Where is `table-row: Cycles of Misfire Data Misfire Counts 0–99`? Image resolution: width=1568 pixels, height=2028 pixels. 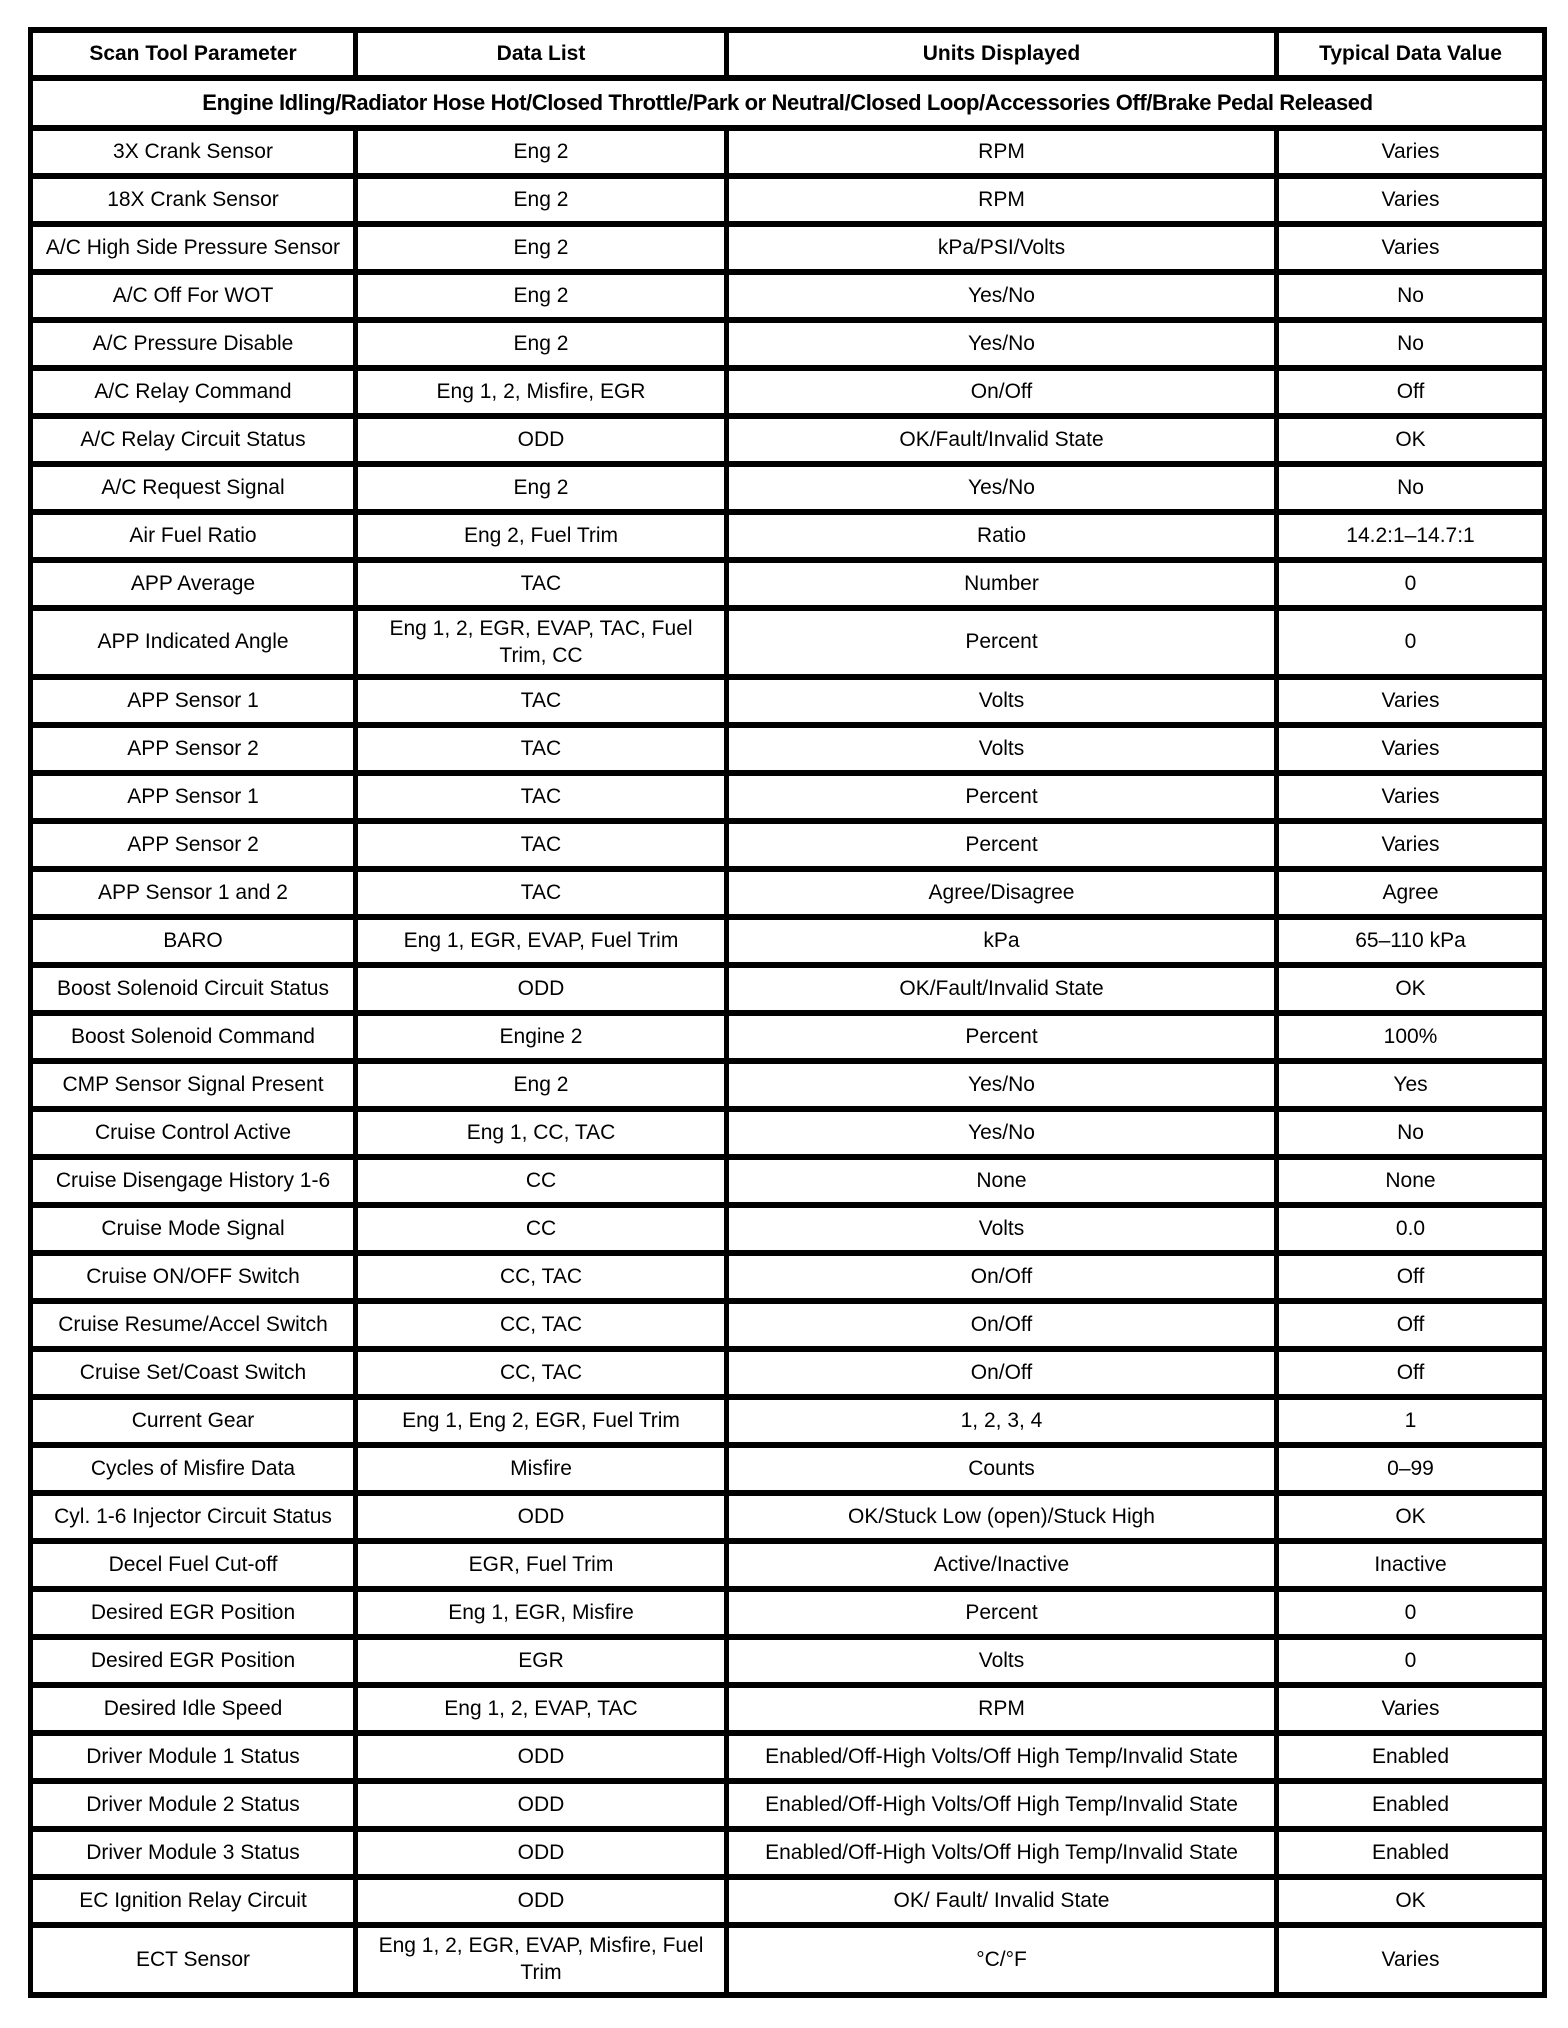 table-row: Cycles of Misfire Data Misfire Counts 0–99 is located at coordinates (787, 1469).